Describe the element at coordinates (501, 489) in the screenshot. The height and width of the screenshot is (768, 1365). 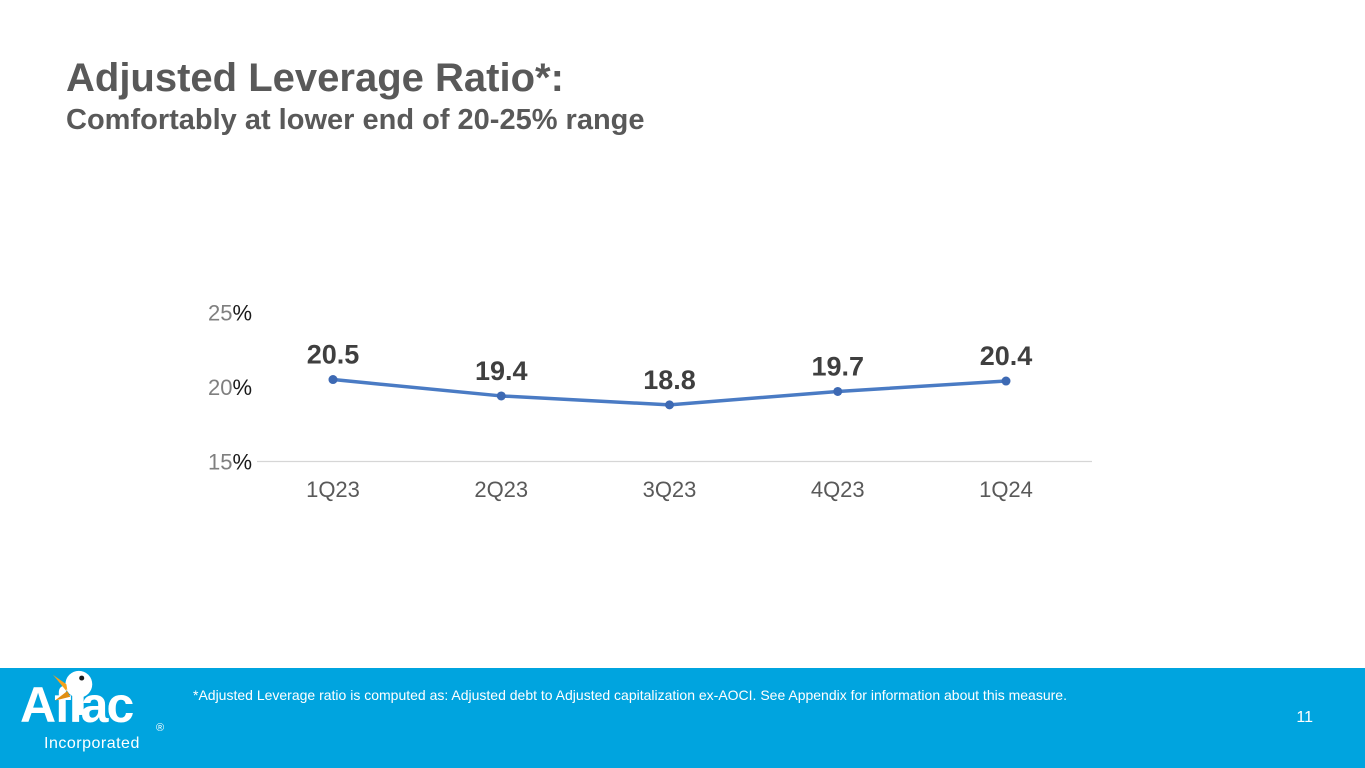
I see `category-label: 2Q23` at that location.